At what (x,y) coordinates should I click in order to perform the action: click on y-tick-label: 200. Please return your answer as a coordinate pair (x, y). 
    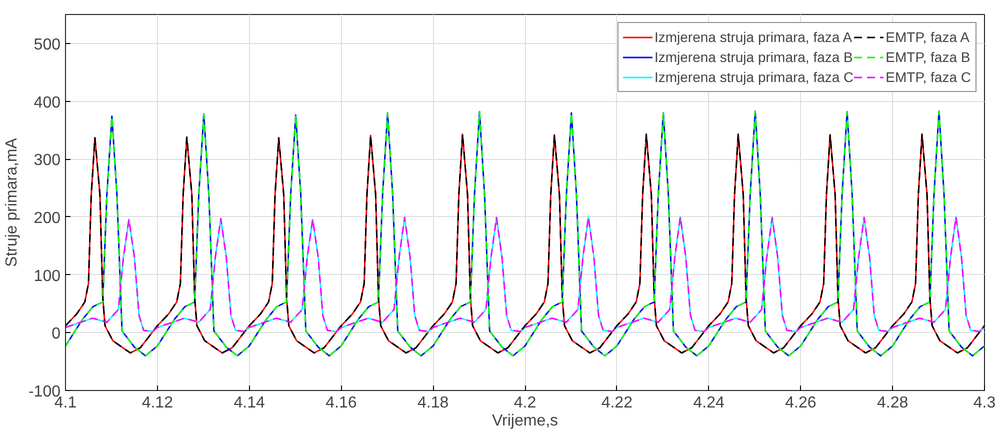
    Looking at the image, I should click on (47, 218).